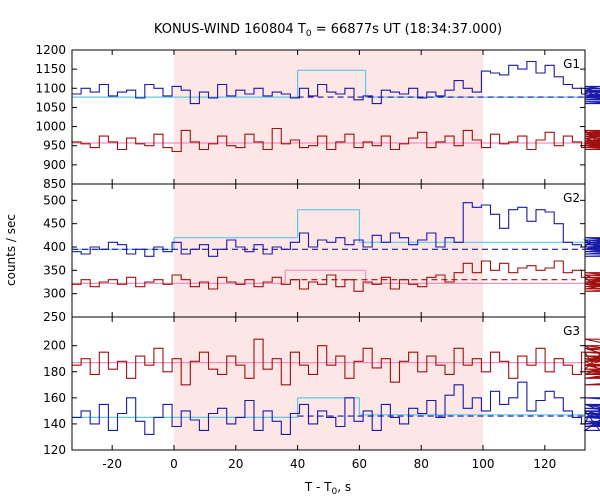 The height and width of the screenshot is (500, 600). What do you see at coordinates (54, 270) in the screenshot?
I see `y-tick-label: 350` at bounding box center [54, 270].